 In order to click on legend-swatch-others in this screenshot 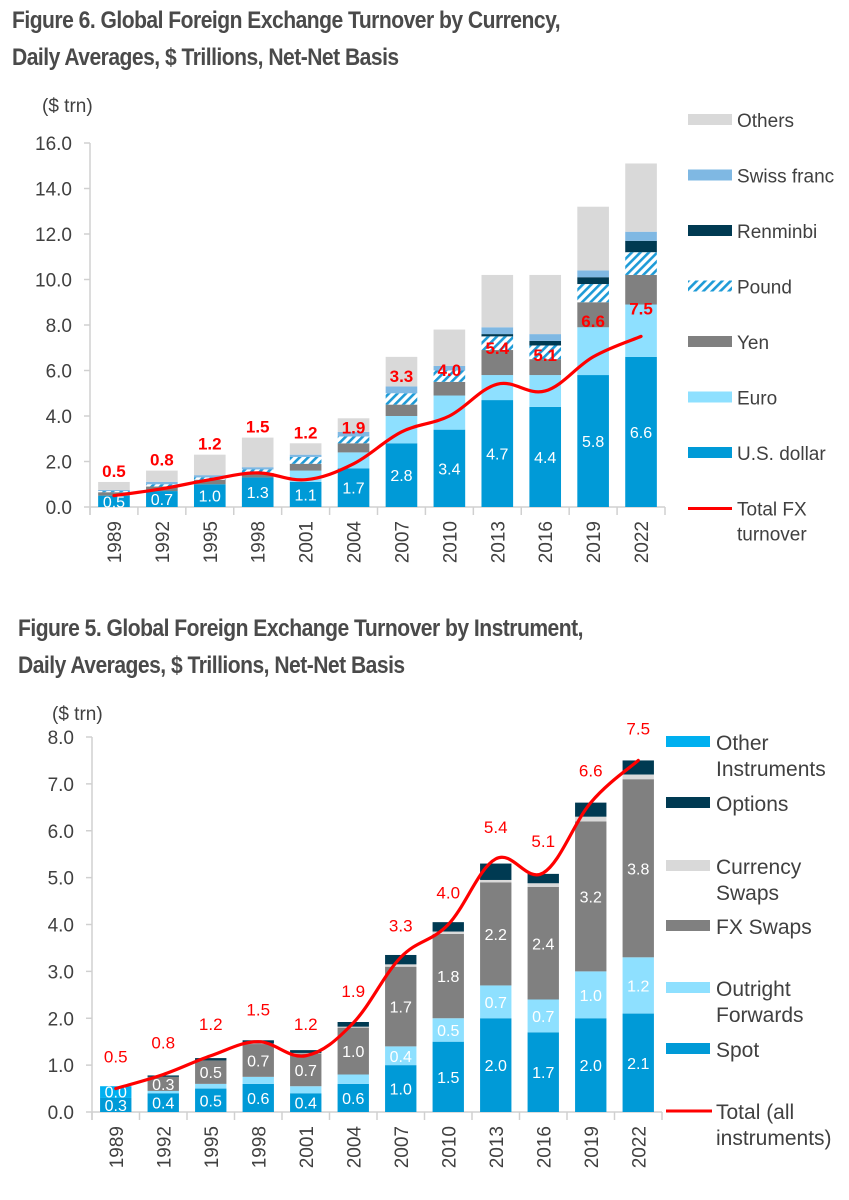, I will do `click(710, 119)`.